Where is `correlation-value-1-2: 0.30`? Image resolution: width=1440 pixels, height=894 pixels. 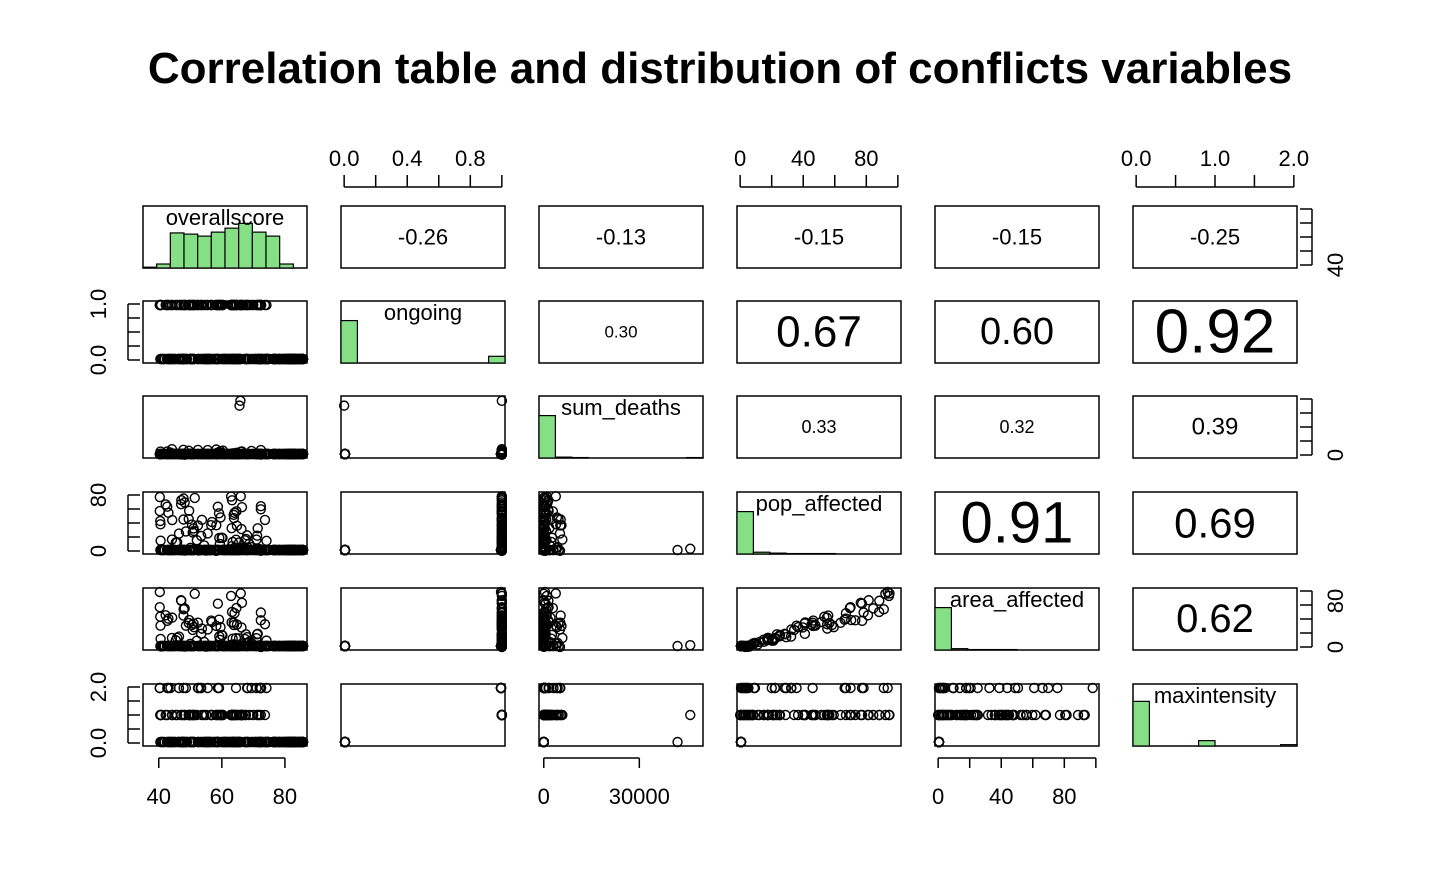
correlation-value-1-2: 0.30 is located at coordinates (620, 332).